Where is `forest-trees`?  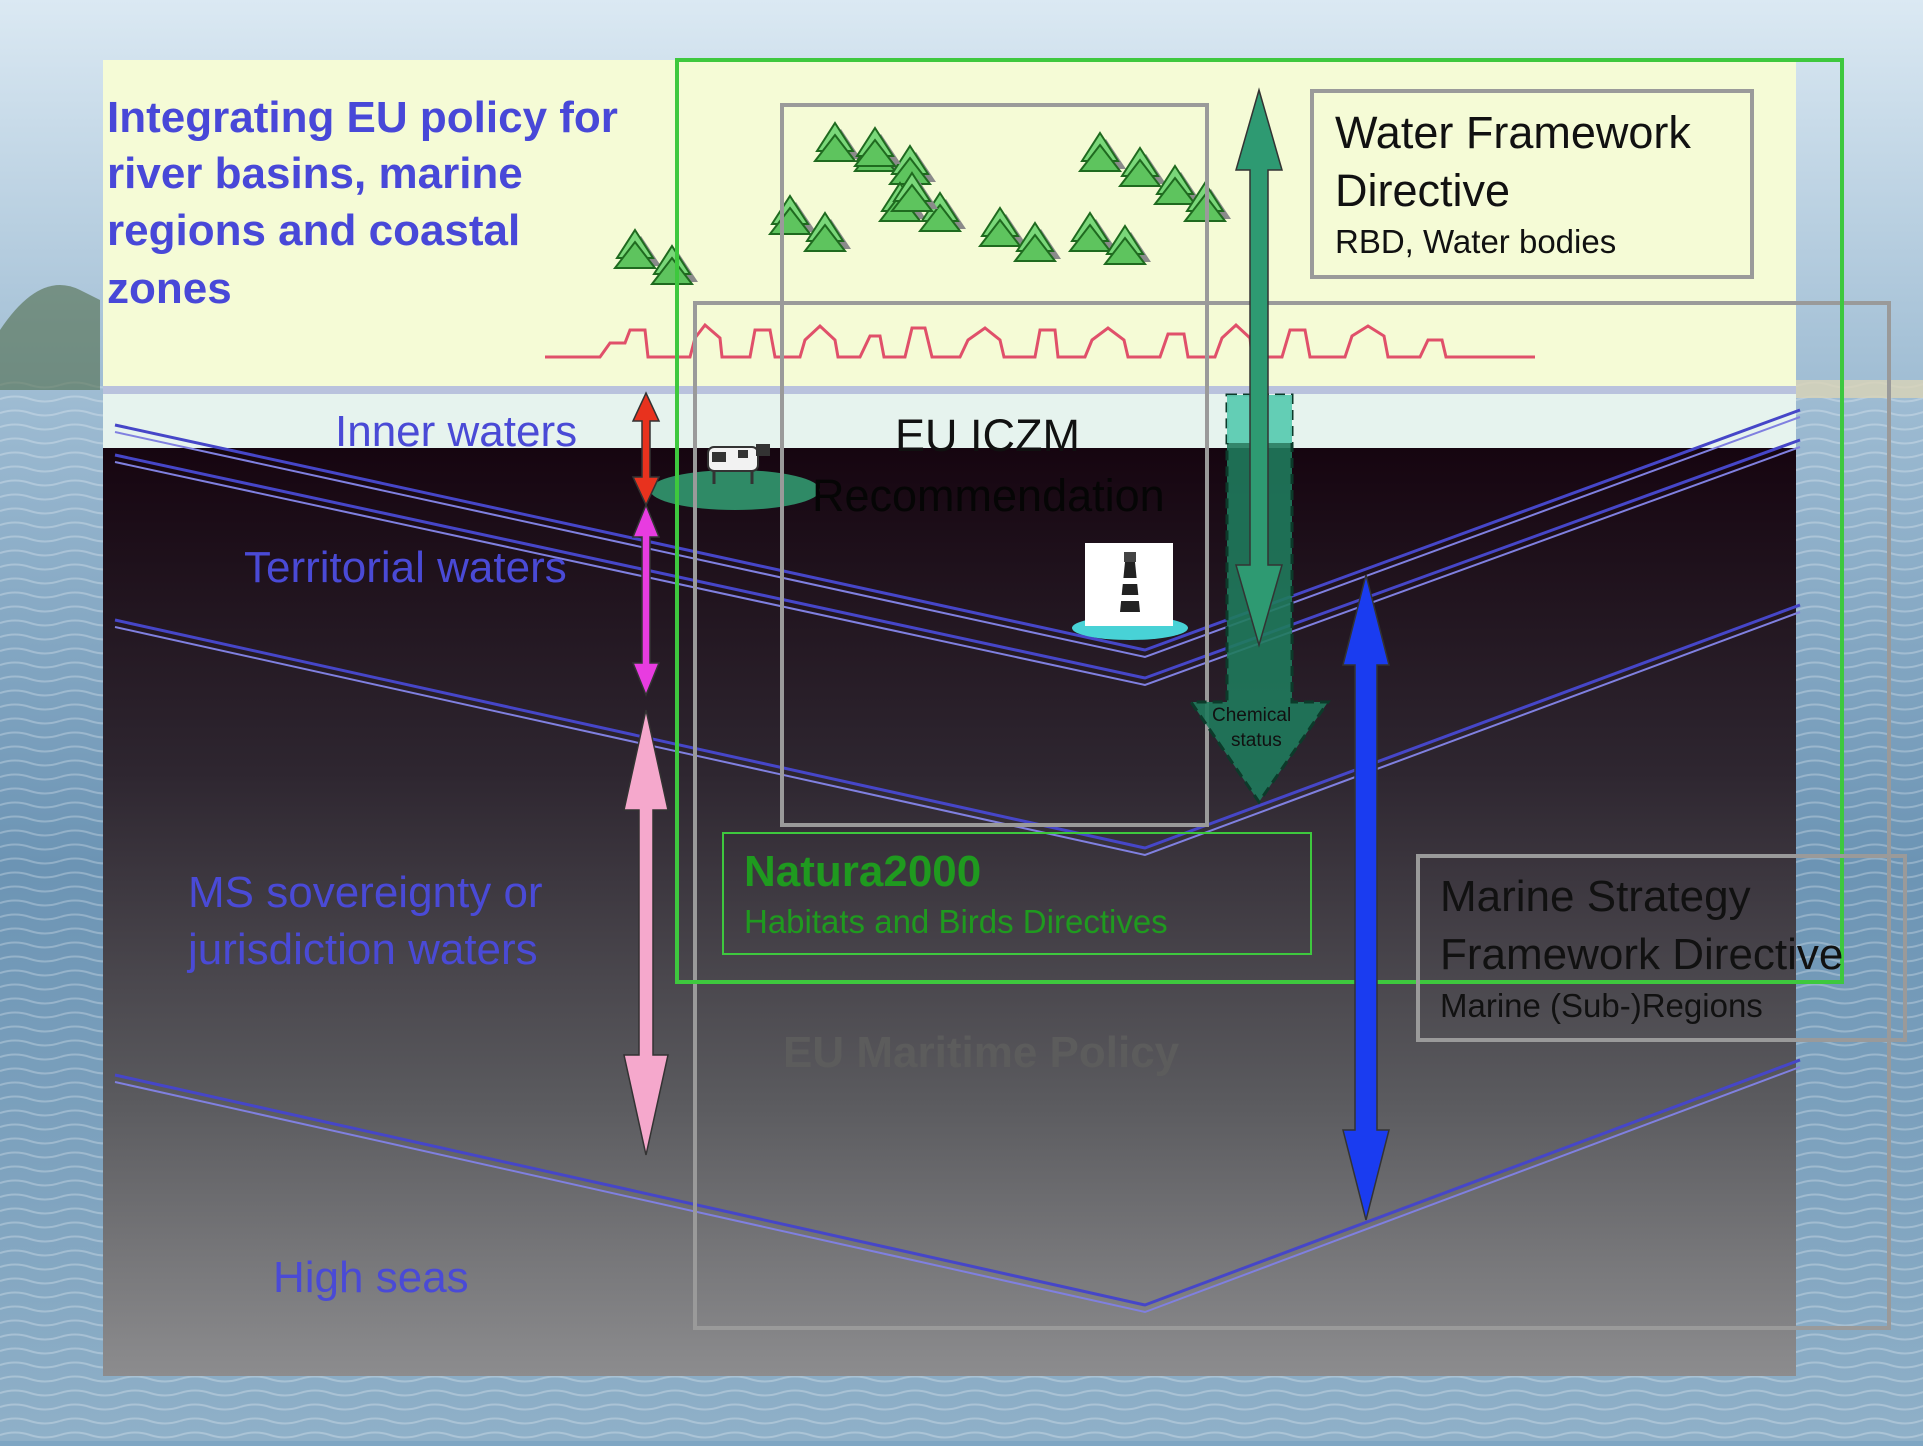 forest-trees is located at coordinates (921, 203).